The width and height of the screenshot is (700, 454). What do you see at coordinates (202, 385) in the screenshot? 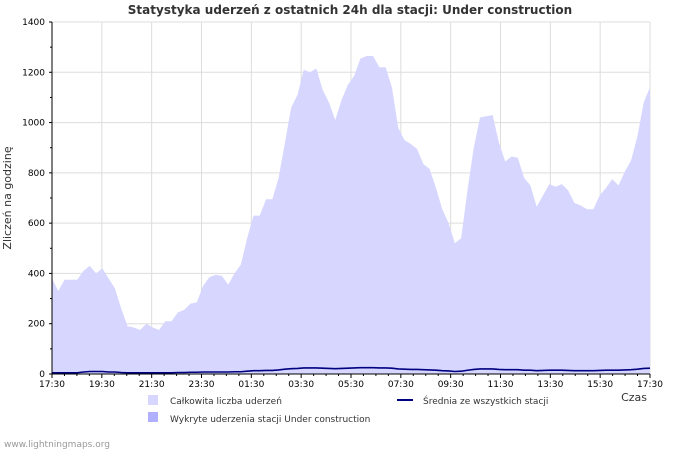
I see `x-tick-label: 23:30` at bounding box center [202, 385].